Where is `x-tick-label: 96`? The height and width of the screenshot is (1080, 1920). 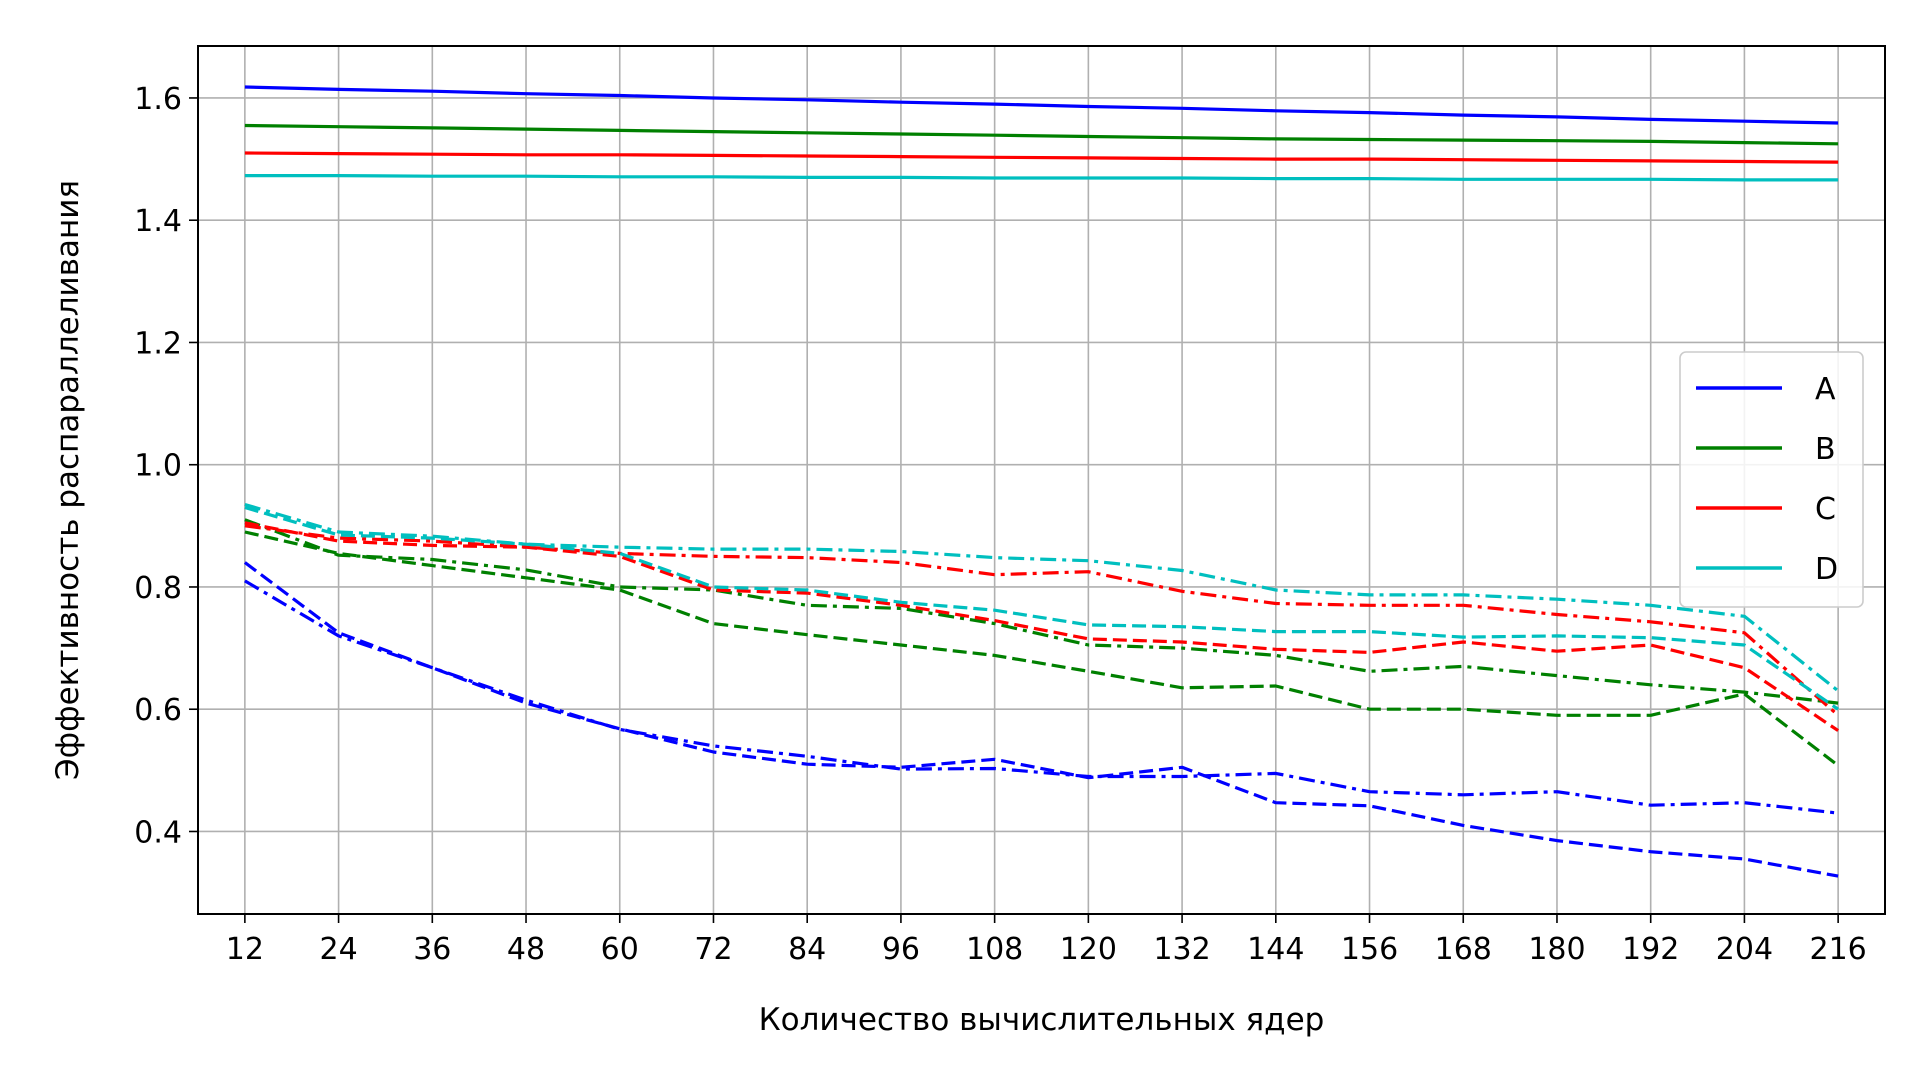
x-tick-label: 96 is located at coordinates (901, 949).